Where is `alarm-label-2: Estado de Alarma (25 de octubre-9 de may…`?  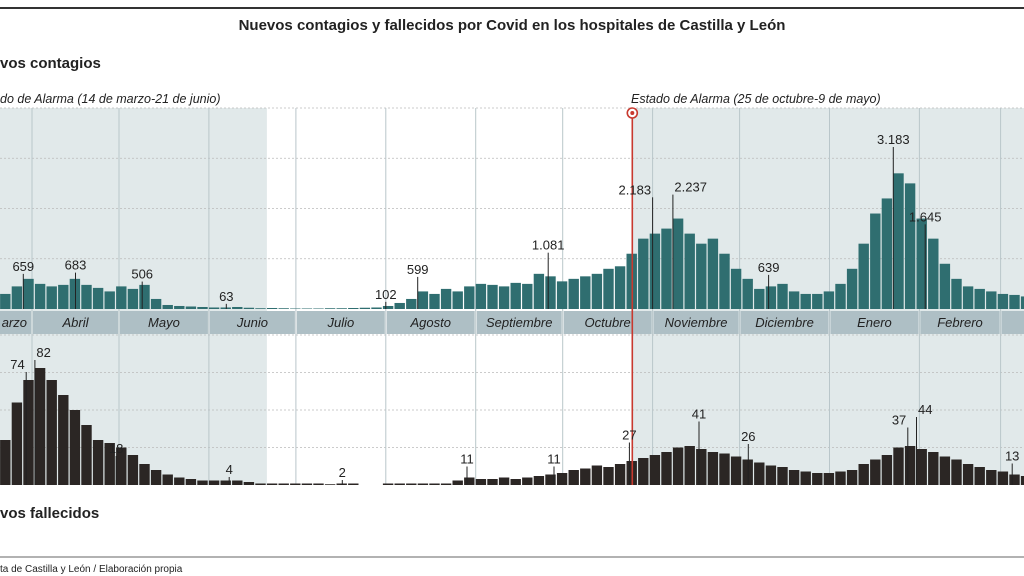 alarm-label-2: Estado de Alarma (25 de octubre-9 de may… is located at coordinates (756, 99).